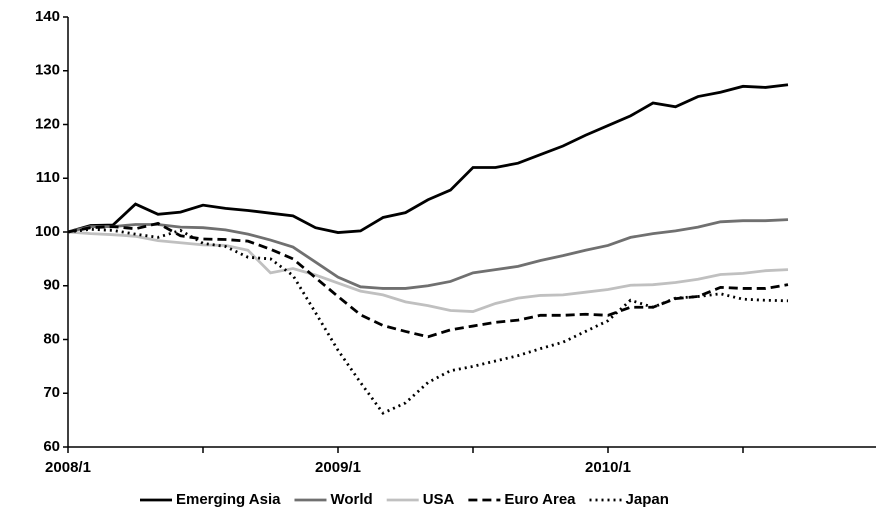 This screenshot has width=876, height=514. I want to click on y-tick-label: 110, so click(48, 177).